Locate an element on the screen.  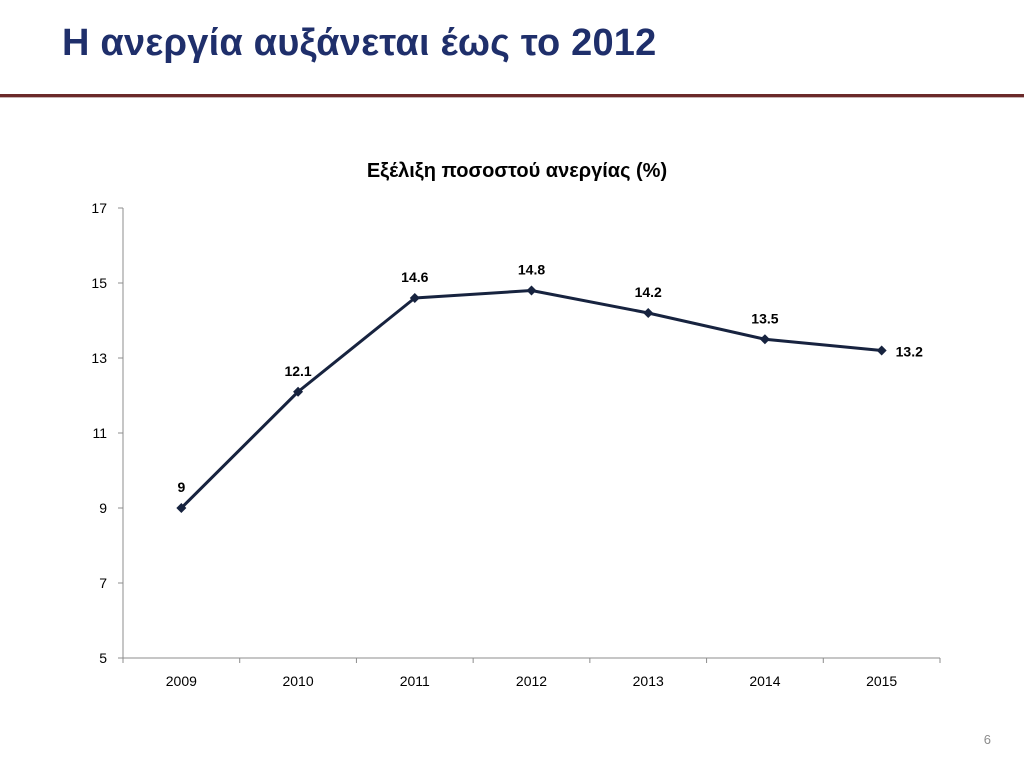
x-tick-label: 2014 is located at coordinates (764, 681).